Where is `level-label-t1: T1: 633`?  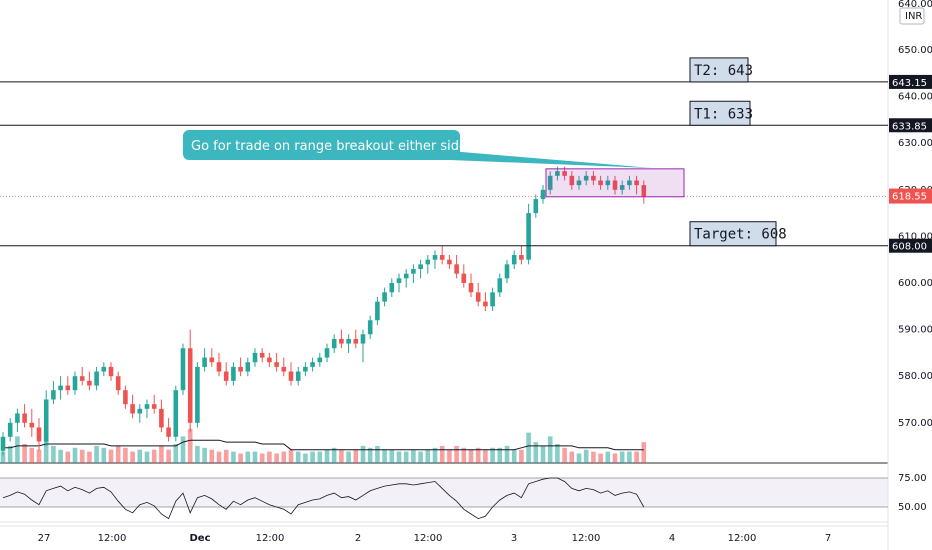
level-label-t1: T1: 633 is located at coordinates (721, 113).